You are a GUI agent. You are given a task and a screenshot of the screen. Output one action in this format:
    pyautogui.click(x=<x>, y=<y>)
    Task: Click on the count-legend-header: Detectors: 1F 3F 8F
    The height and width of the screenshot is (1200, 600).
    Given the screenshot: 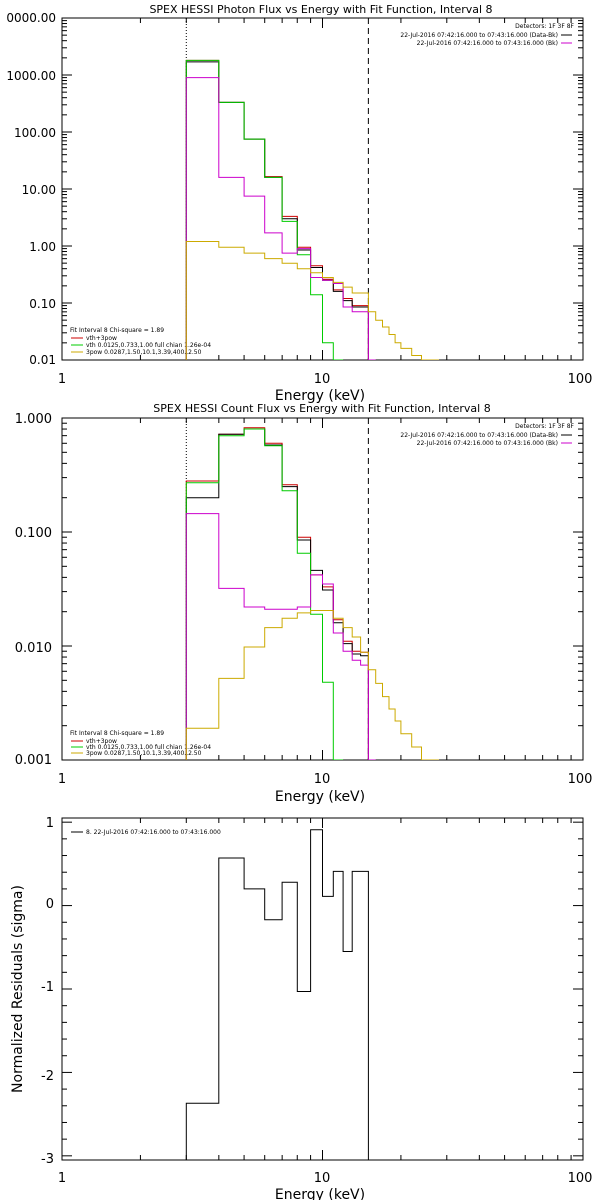 What is the action you would take?
    pyautogui.click(x=544, y=426)
    